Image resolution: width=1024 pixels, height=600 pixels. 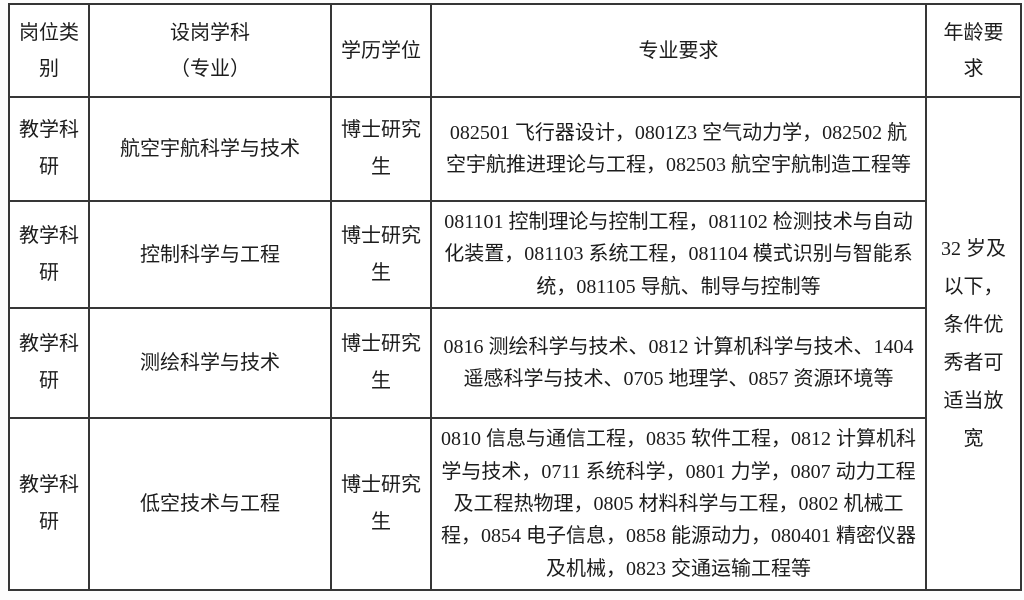 I want to click on column-header-position-category: 岗位类别, so click(x=49, y=50).